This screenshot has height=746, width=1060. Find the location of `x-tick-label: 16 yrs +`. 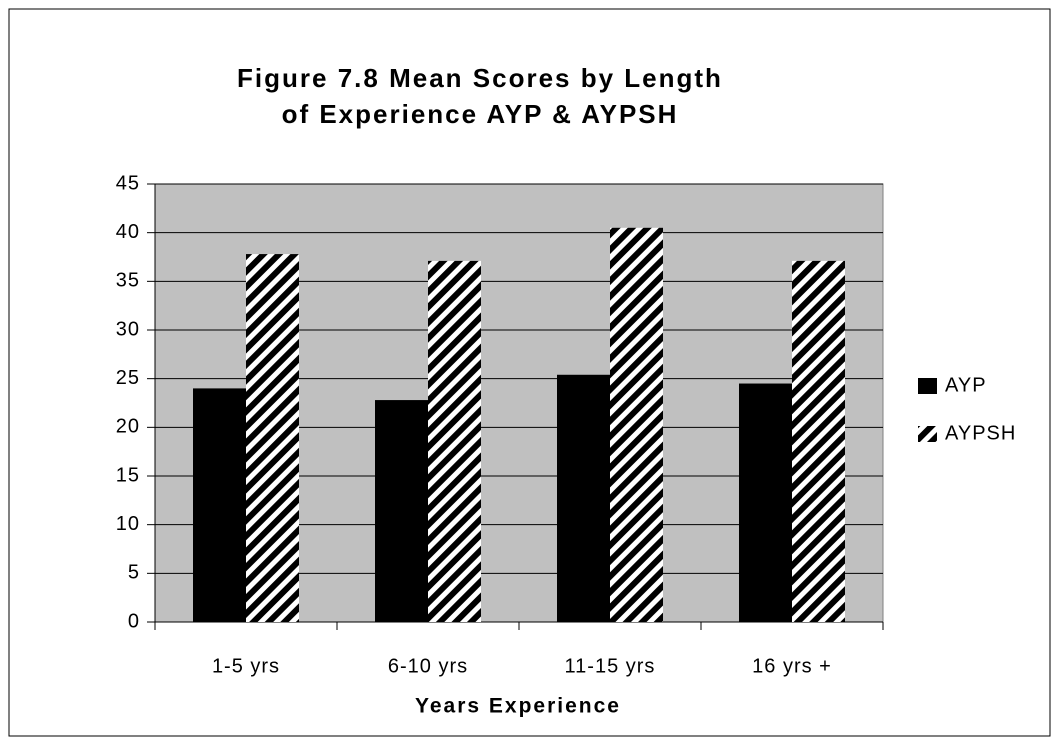

x-tick-label: 16 yrs + is located at coordinates (792, 666).